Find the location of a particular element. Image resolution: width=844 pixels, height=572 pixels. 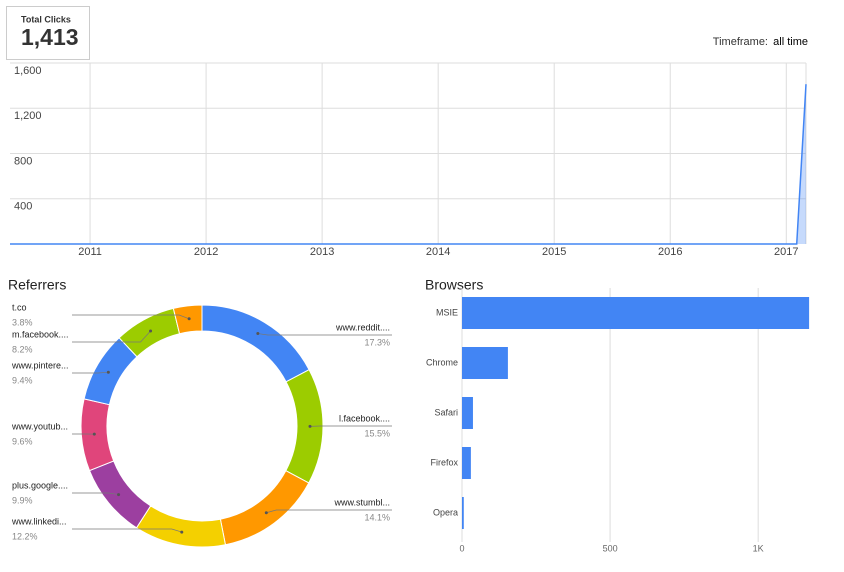

legend-value: 14.1% is located at coordinates (377, 517).